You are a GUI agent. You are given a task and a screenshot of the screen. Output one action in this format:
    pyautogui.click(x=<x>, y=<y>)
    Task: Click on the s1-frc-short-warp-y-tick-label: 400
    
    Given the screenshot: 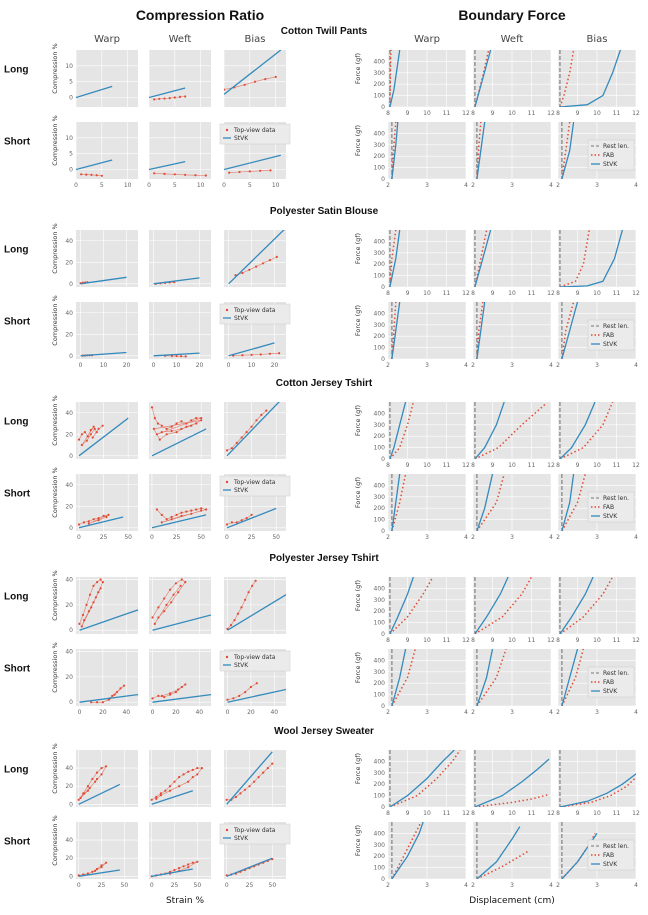 What is the action you would take?
    pyautogui.click(x=380, y=313)
    